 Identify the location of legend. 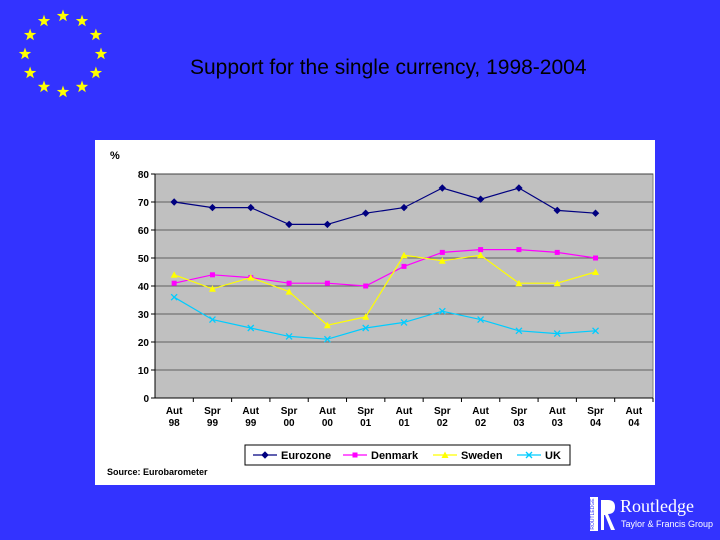
(407, 455).